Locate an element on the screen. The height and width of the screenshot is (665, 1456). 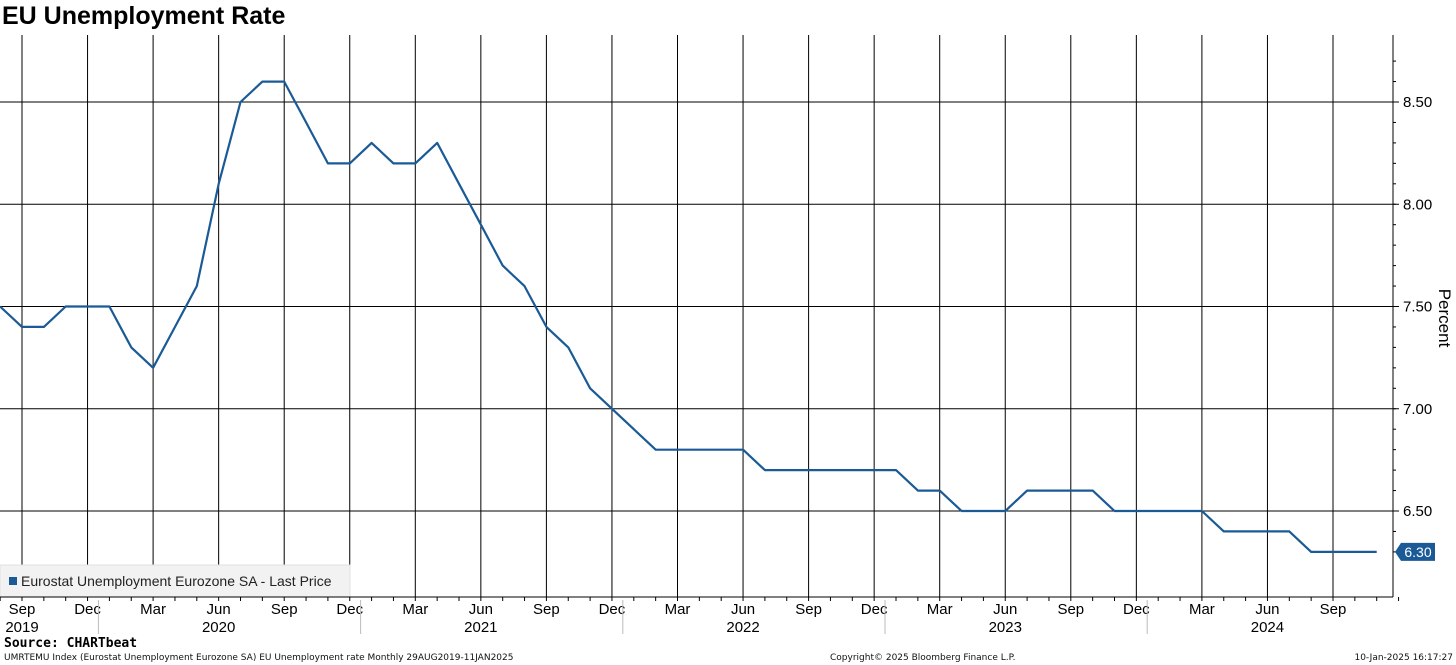
x-year-label: 2022 is located at coordinates (742, 627).